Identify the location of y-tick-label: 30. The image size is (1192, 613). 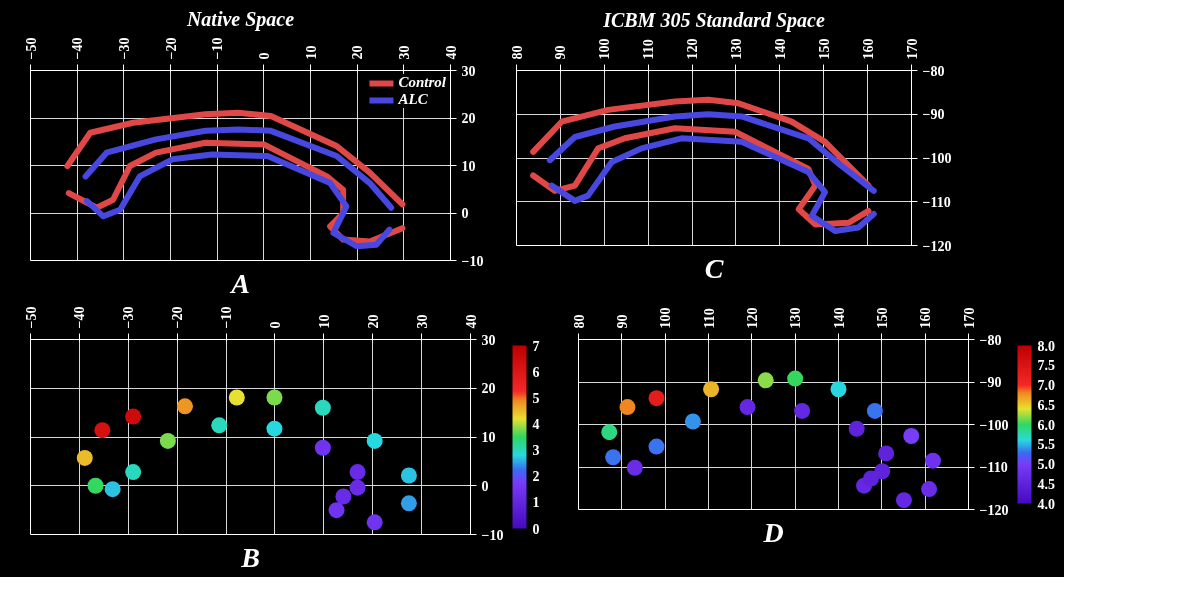
(468, 71).